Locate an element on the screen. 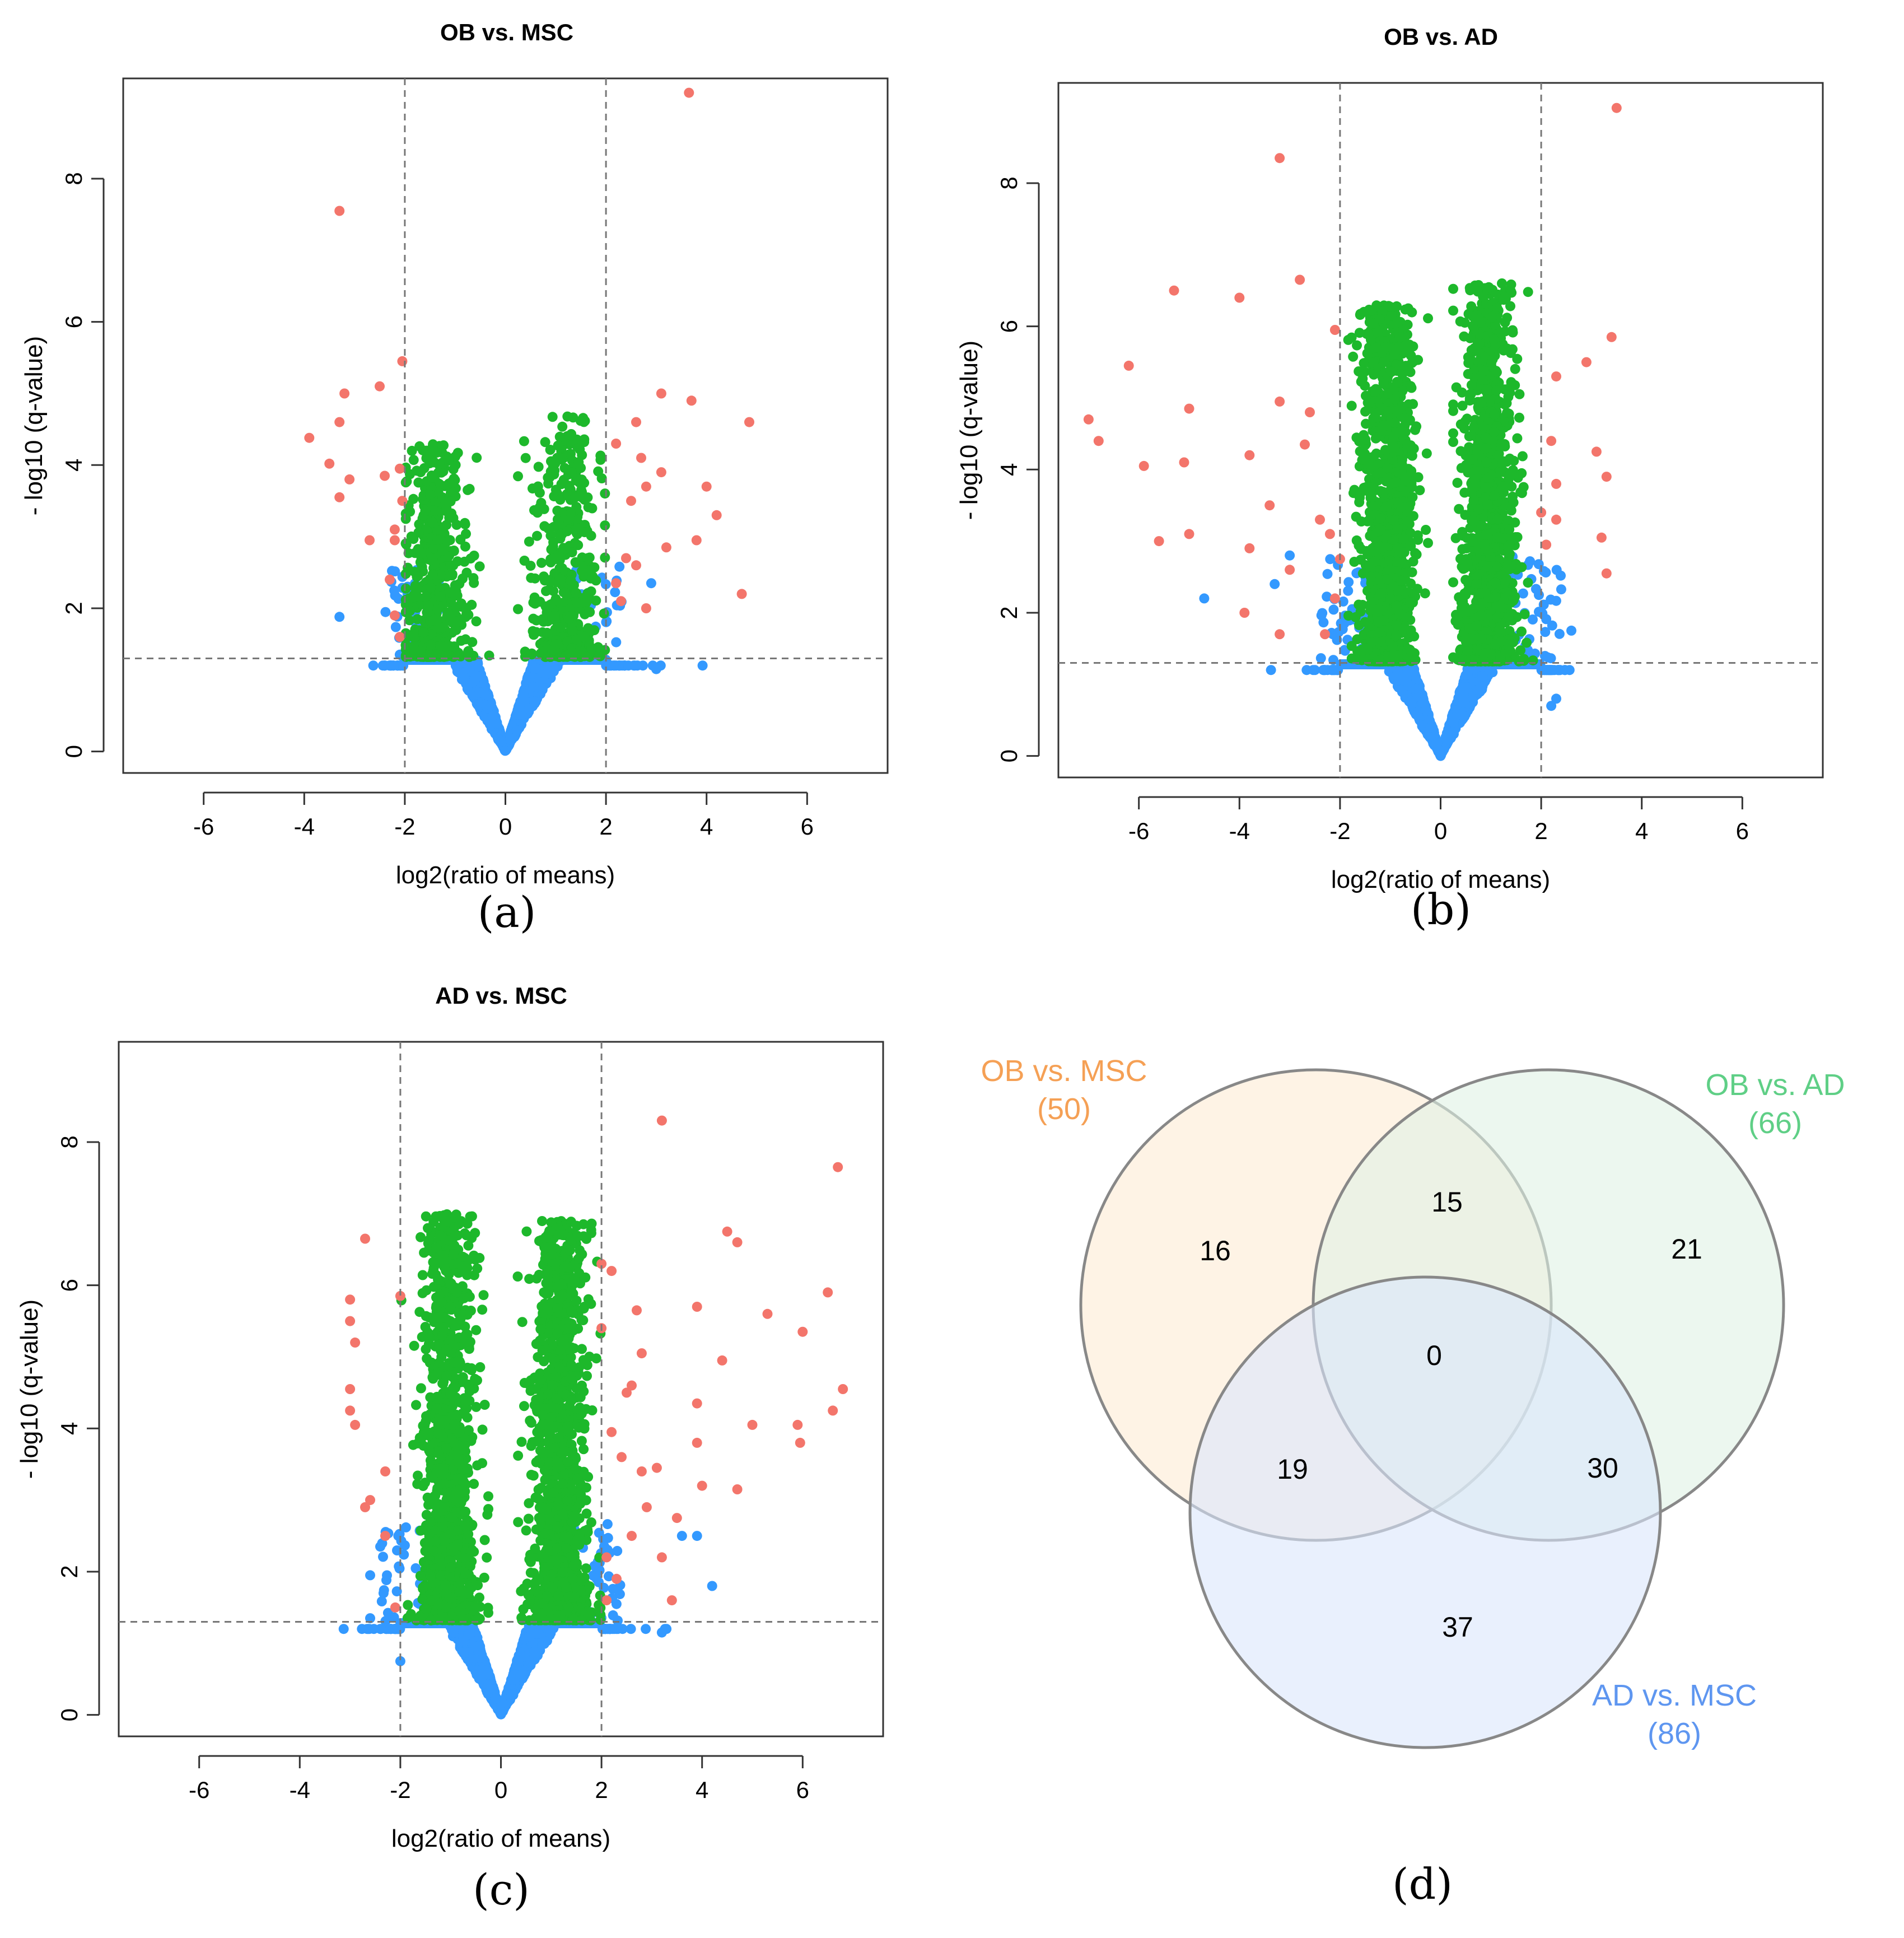 This screenshot has height=1938, width=1904. x-tick-label: -6 is located at coordinates (1139, 831).